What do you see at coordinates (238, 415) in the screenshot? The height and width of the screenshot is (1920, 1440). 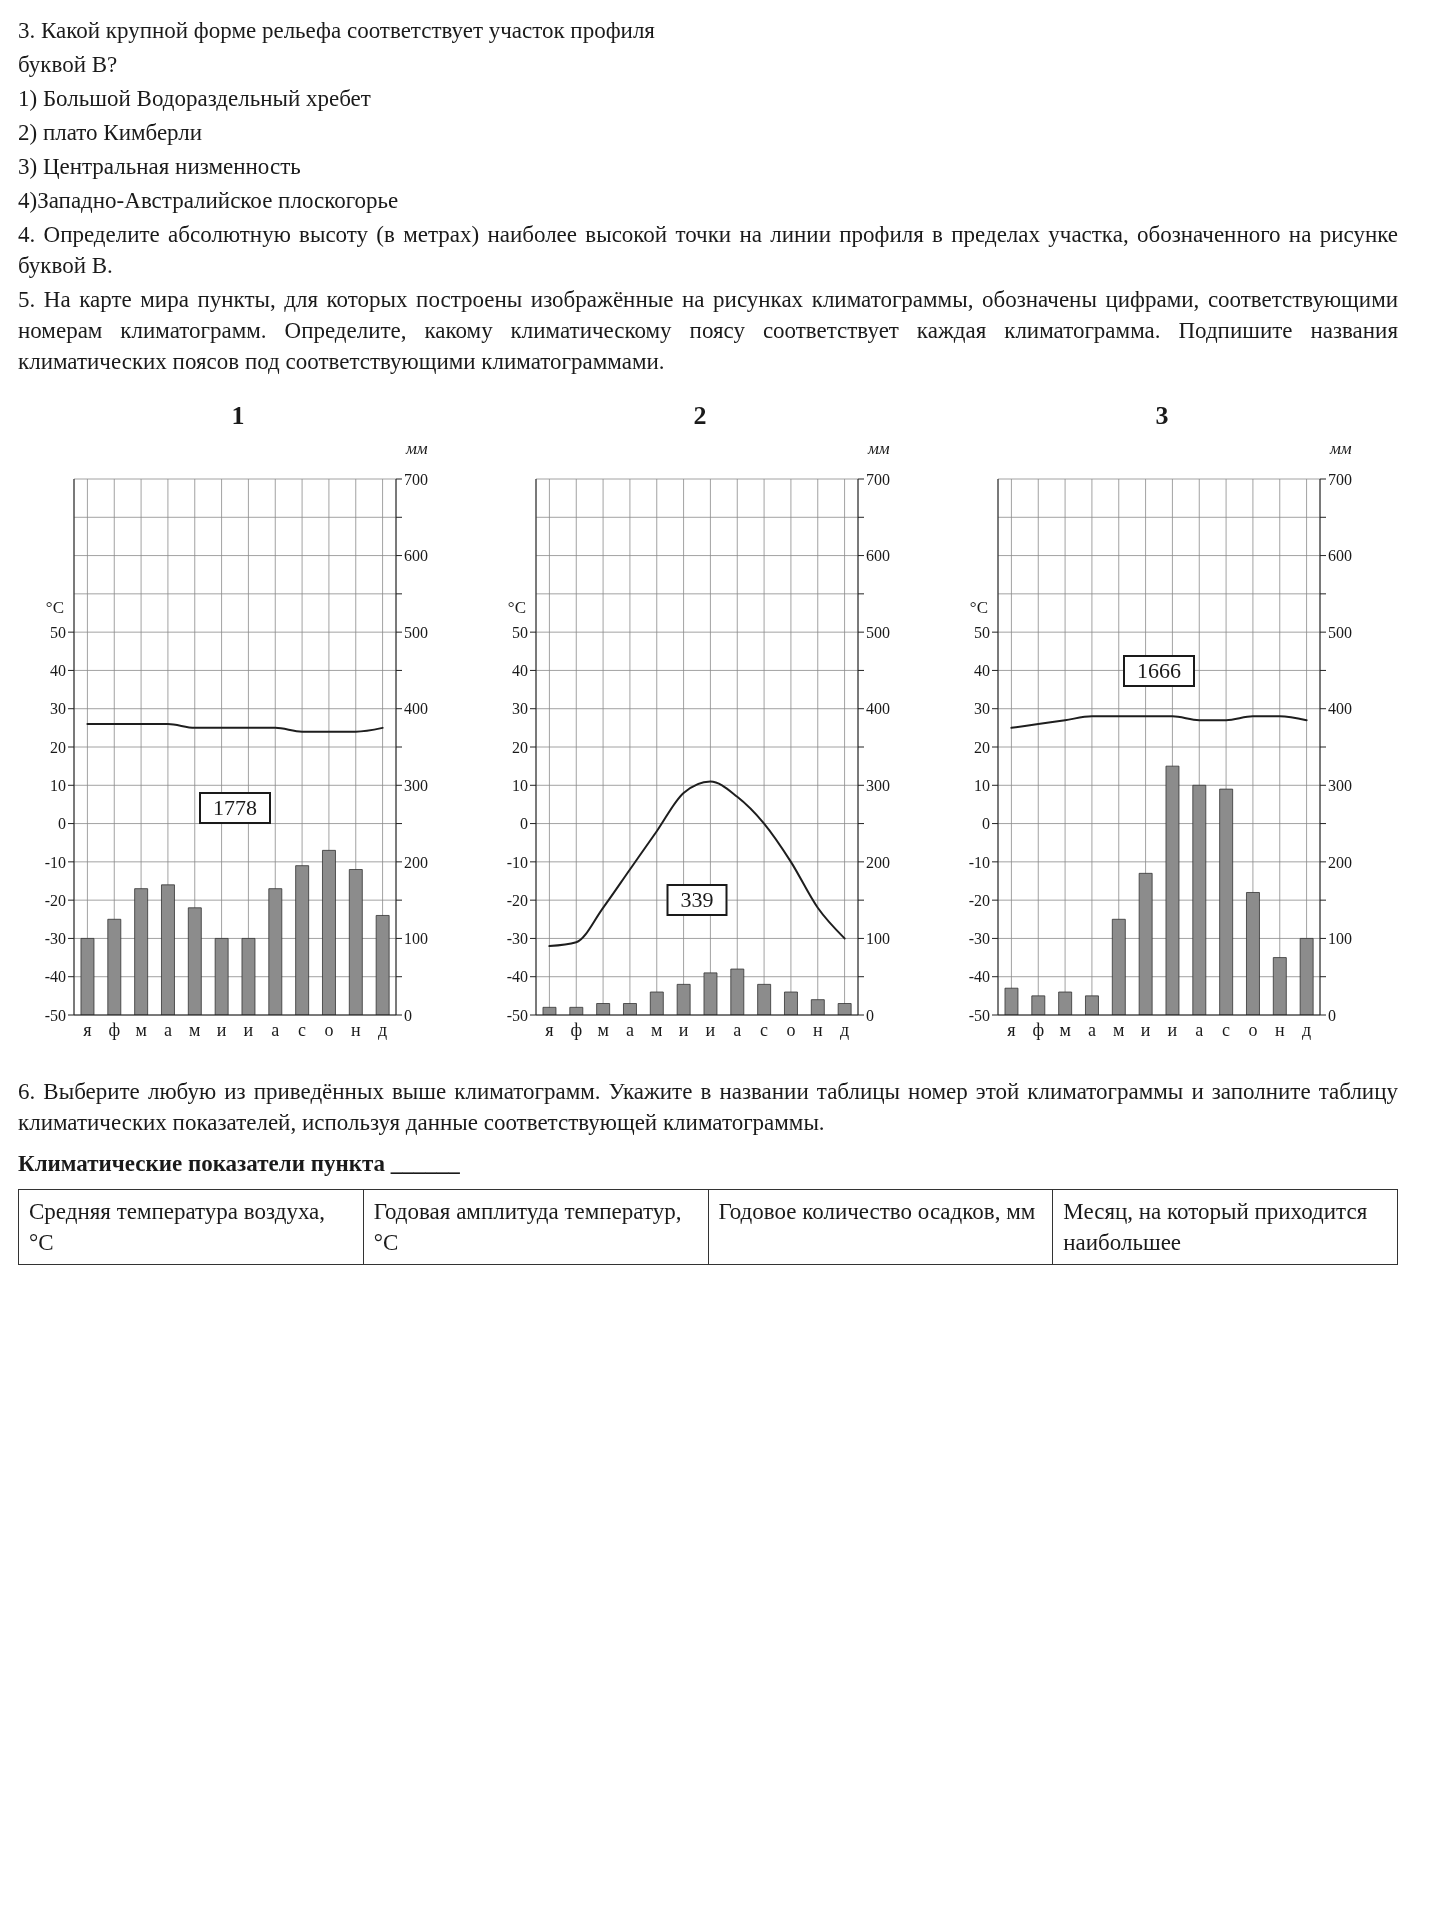 I see `chart-title: 1` at bounding box center [238, 415].